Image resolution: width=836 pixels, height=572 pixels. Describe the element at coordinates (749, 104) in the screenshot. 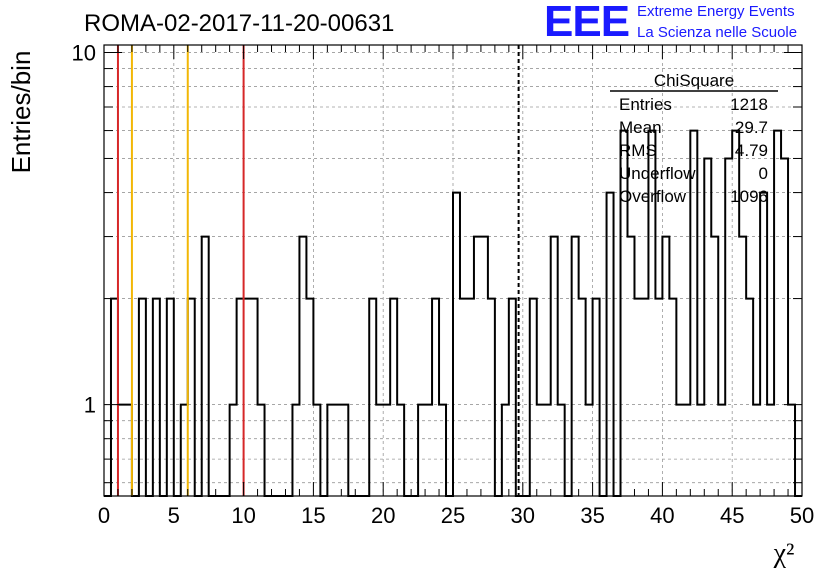

I see `stats-row-value: 1218` at that location.